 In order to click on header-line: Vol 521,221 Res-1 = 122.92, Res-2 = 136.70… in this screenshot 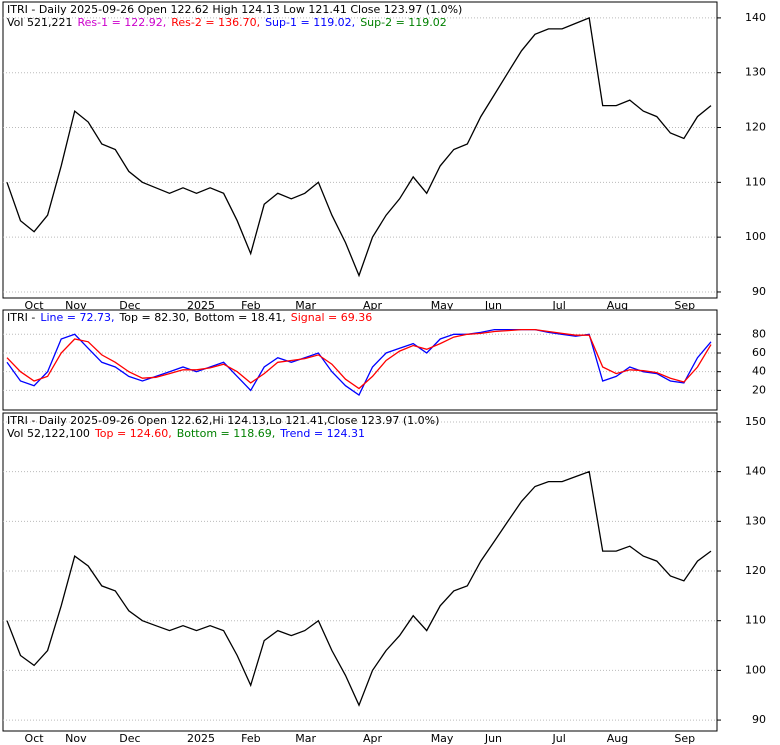, I will do `click(227, 22)`.